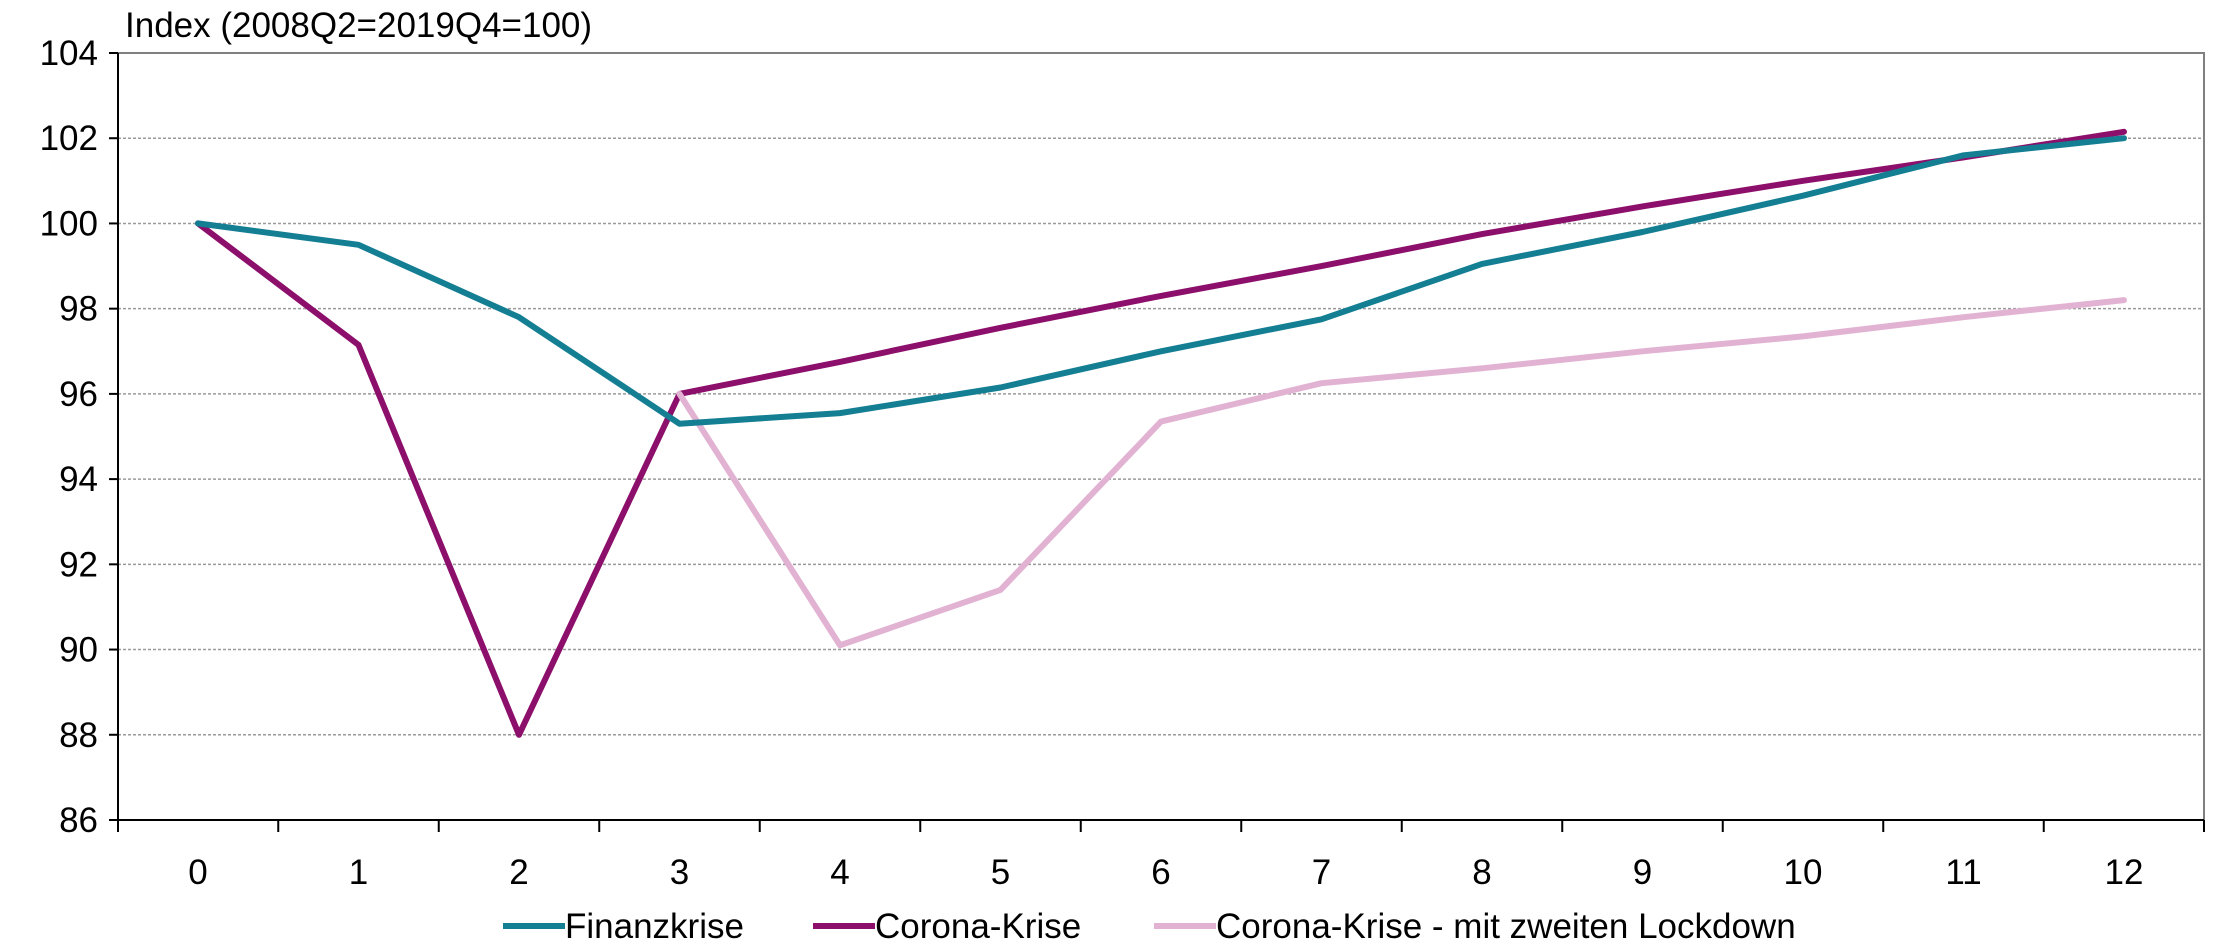  Describe the element at coordinates (78, 564) in the screenshot. I see `y-tick-label: 92` at that location.